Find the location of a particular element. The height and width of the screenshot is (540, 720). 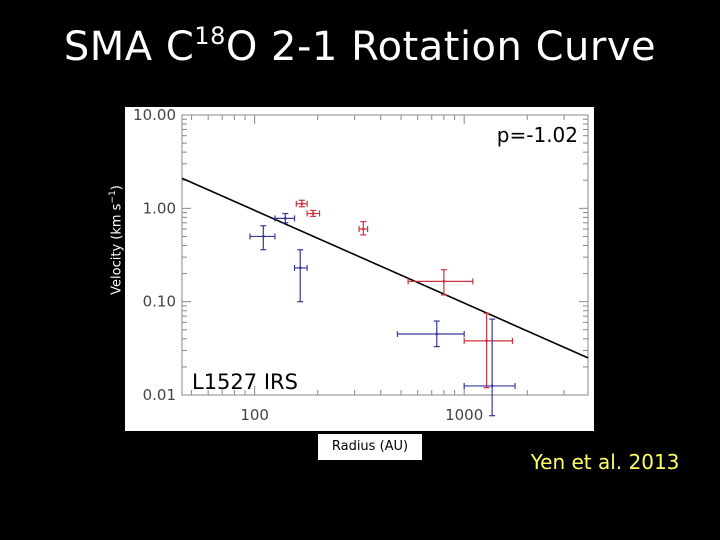

y-tick-label: 0.10 is located at coordinates (159, 302).